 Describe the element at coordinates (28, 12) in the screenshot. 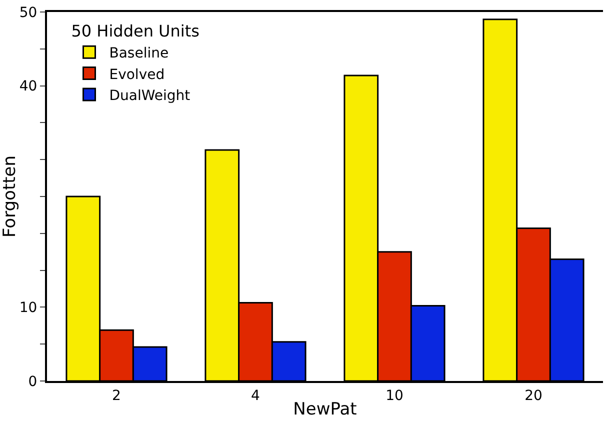

I see `y-tick-label: 50` at that location.